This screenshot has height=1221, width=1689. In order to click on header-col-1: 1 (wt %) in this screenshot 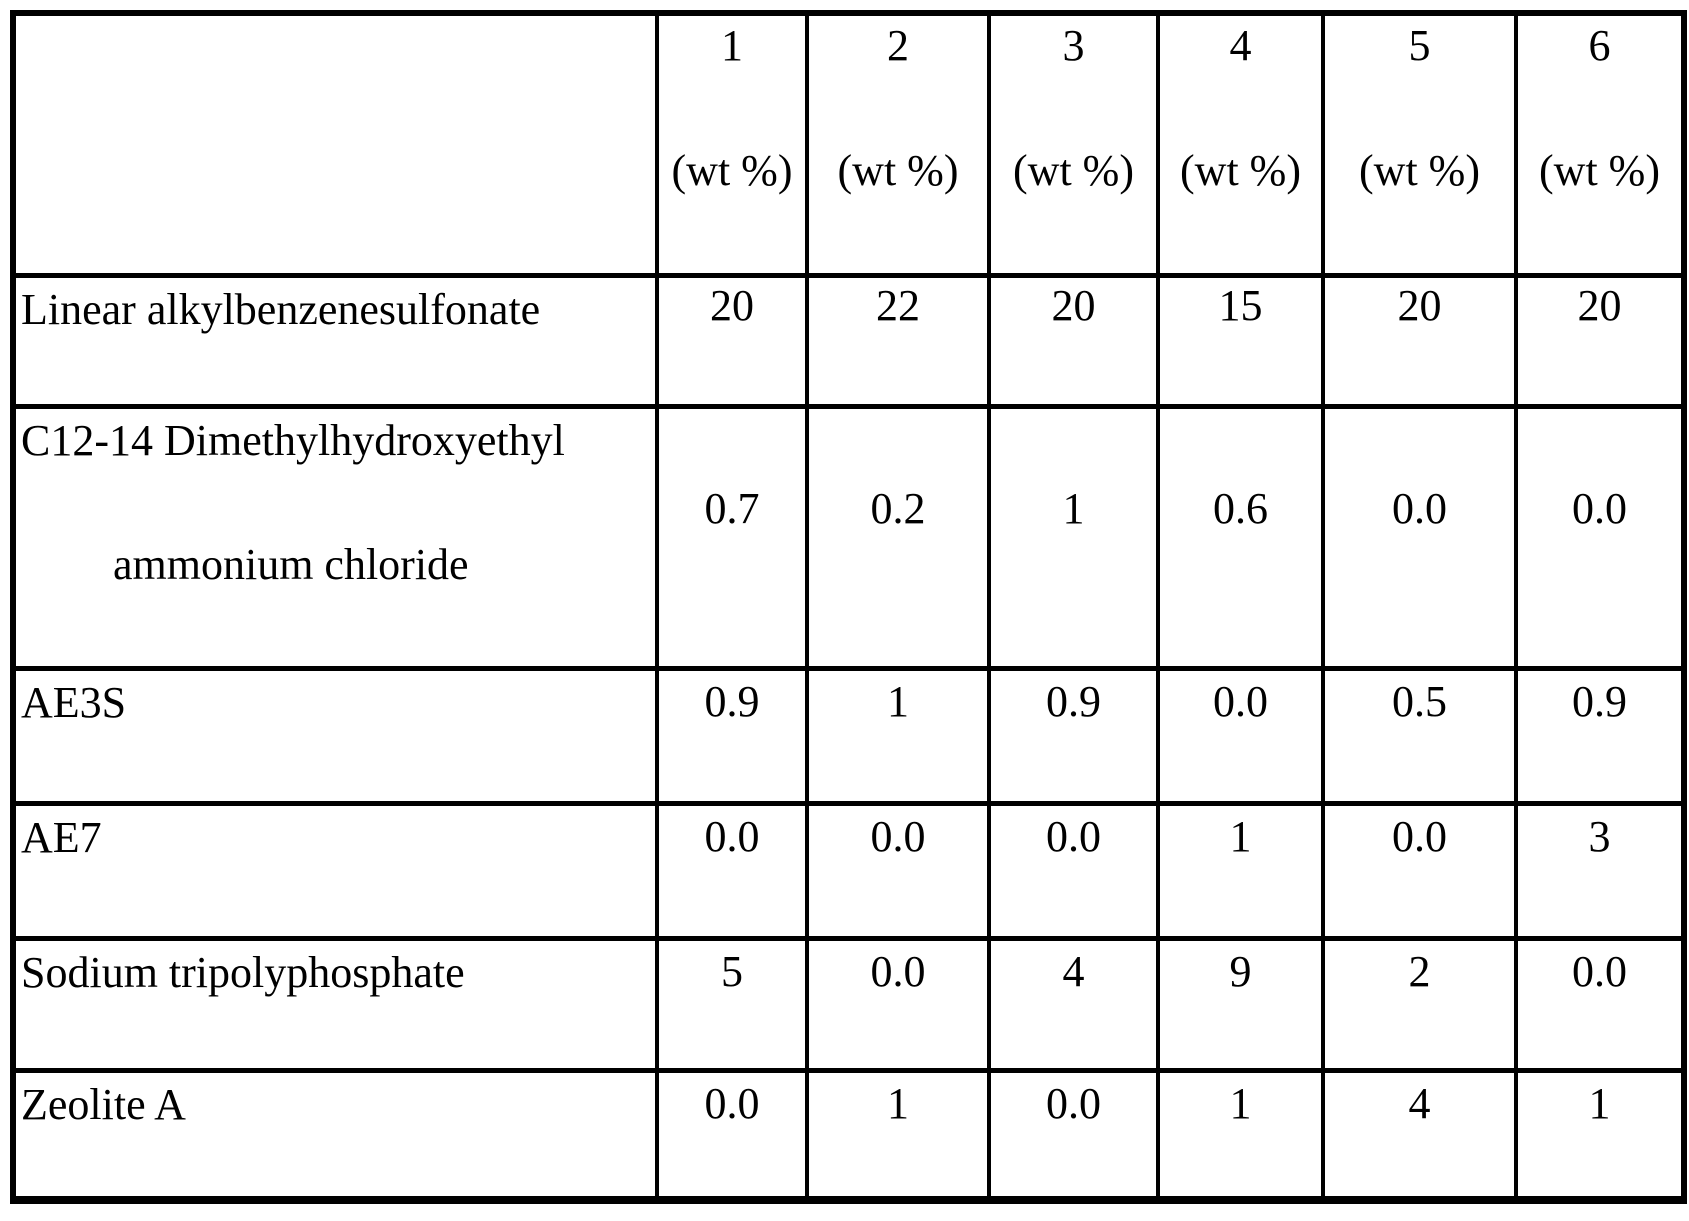, I will do `click(732, 144)`.